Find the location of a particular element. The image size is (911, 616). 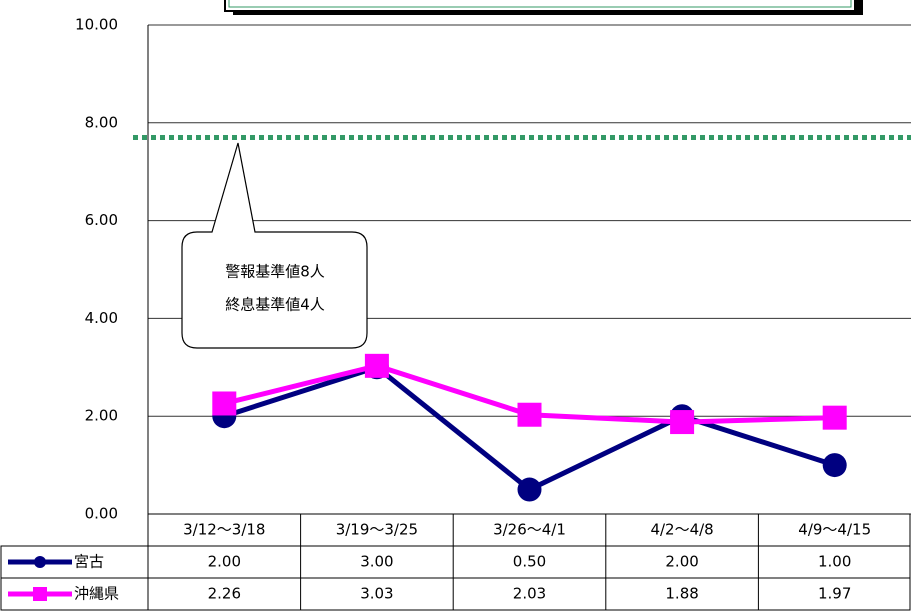

value-label: 2.03 is located at coordinates (529, 594).